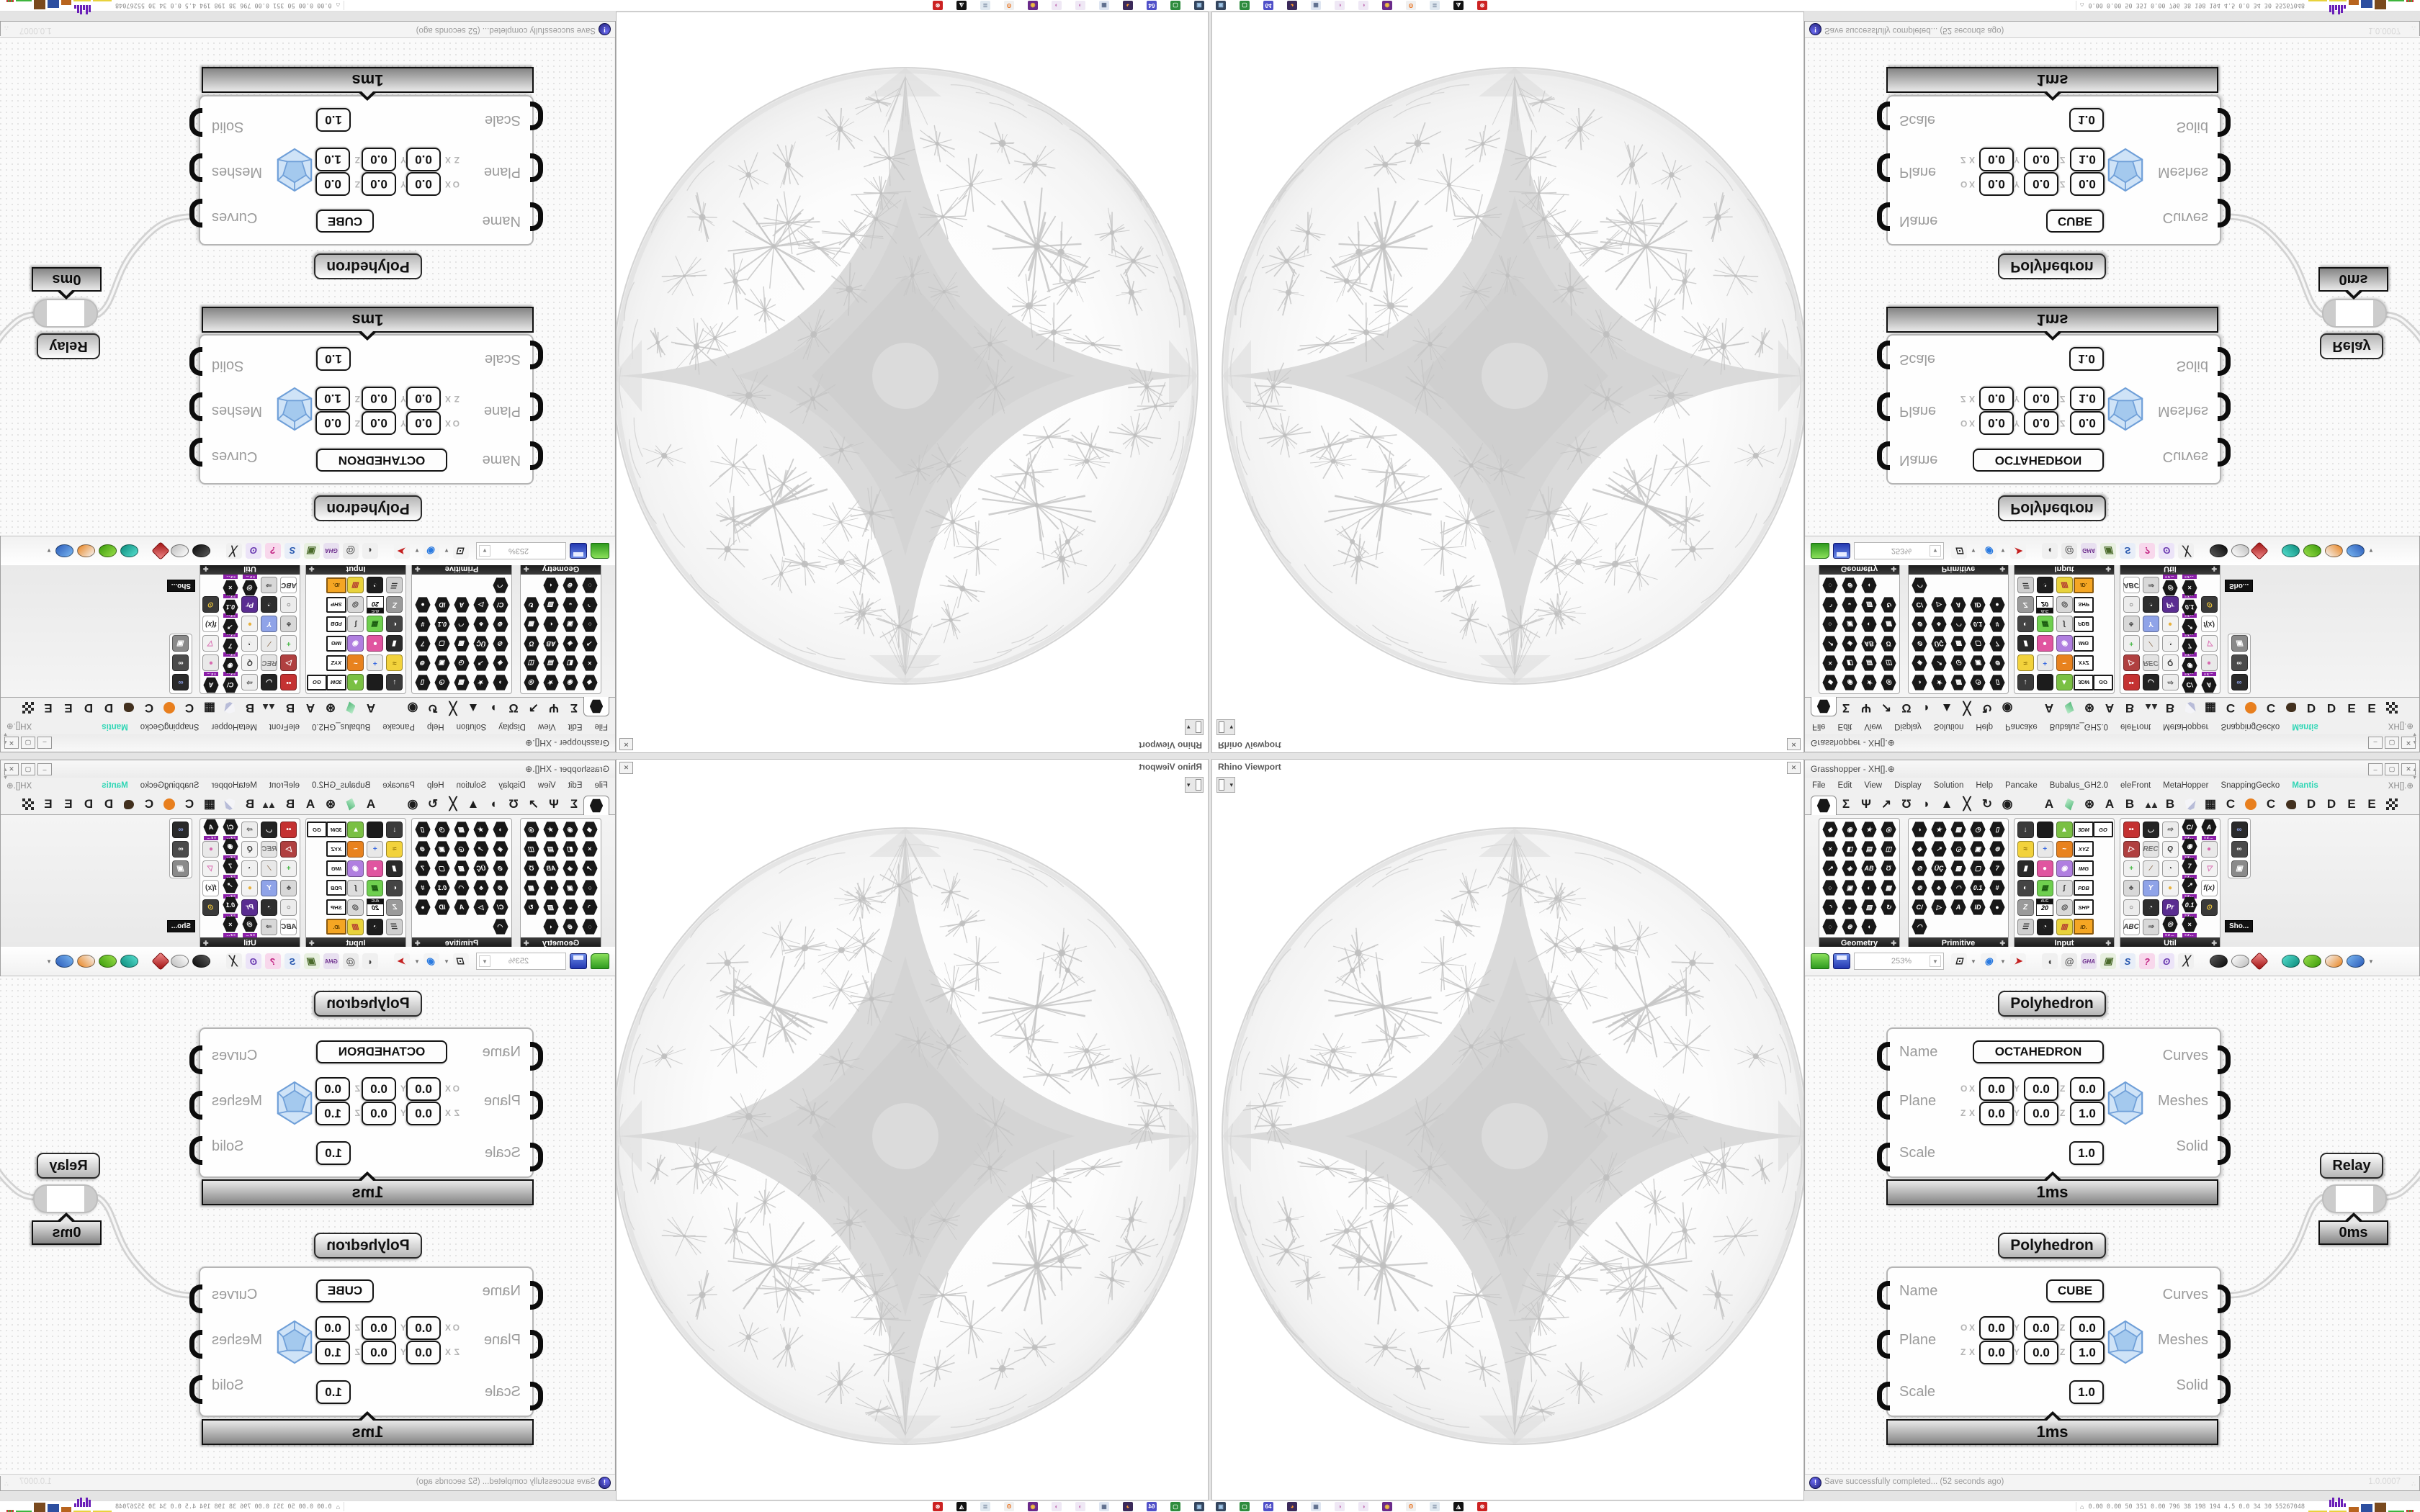 This screenshot has height=1512, width=2420. Describe the element at coordinates (170, 785) in the screenshot. I see `menu-item-snappinggecko: SnappingGecko` at that location.